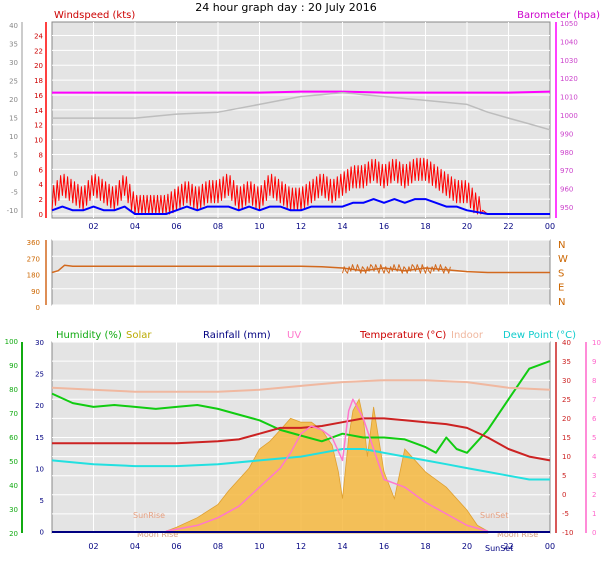  What do you see at coordinates (301, 92) in the screenshot?
I see `barometer-line` at bounding box center [301, 92].